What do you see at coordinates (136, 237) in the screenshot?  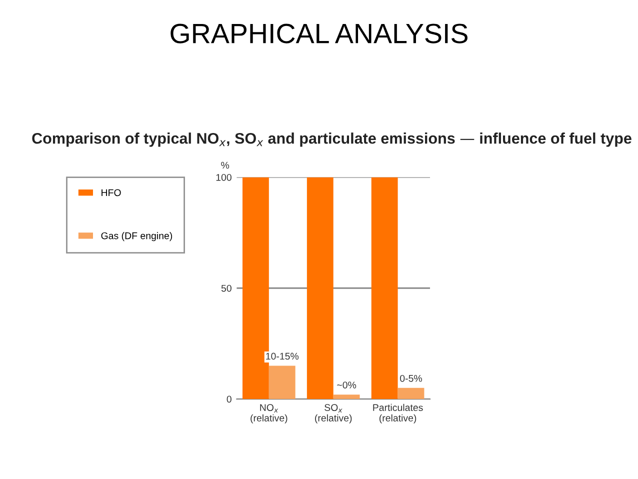 I see `legend-label: Gas (DF engine)` at bounding box center [136, 237].